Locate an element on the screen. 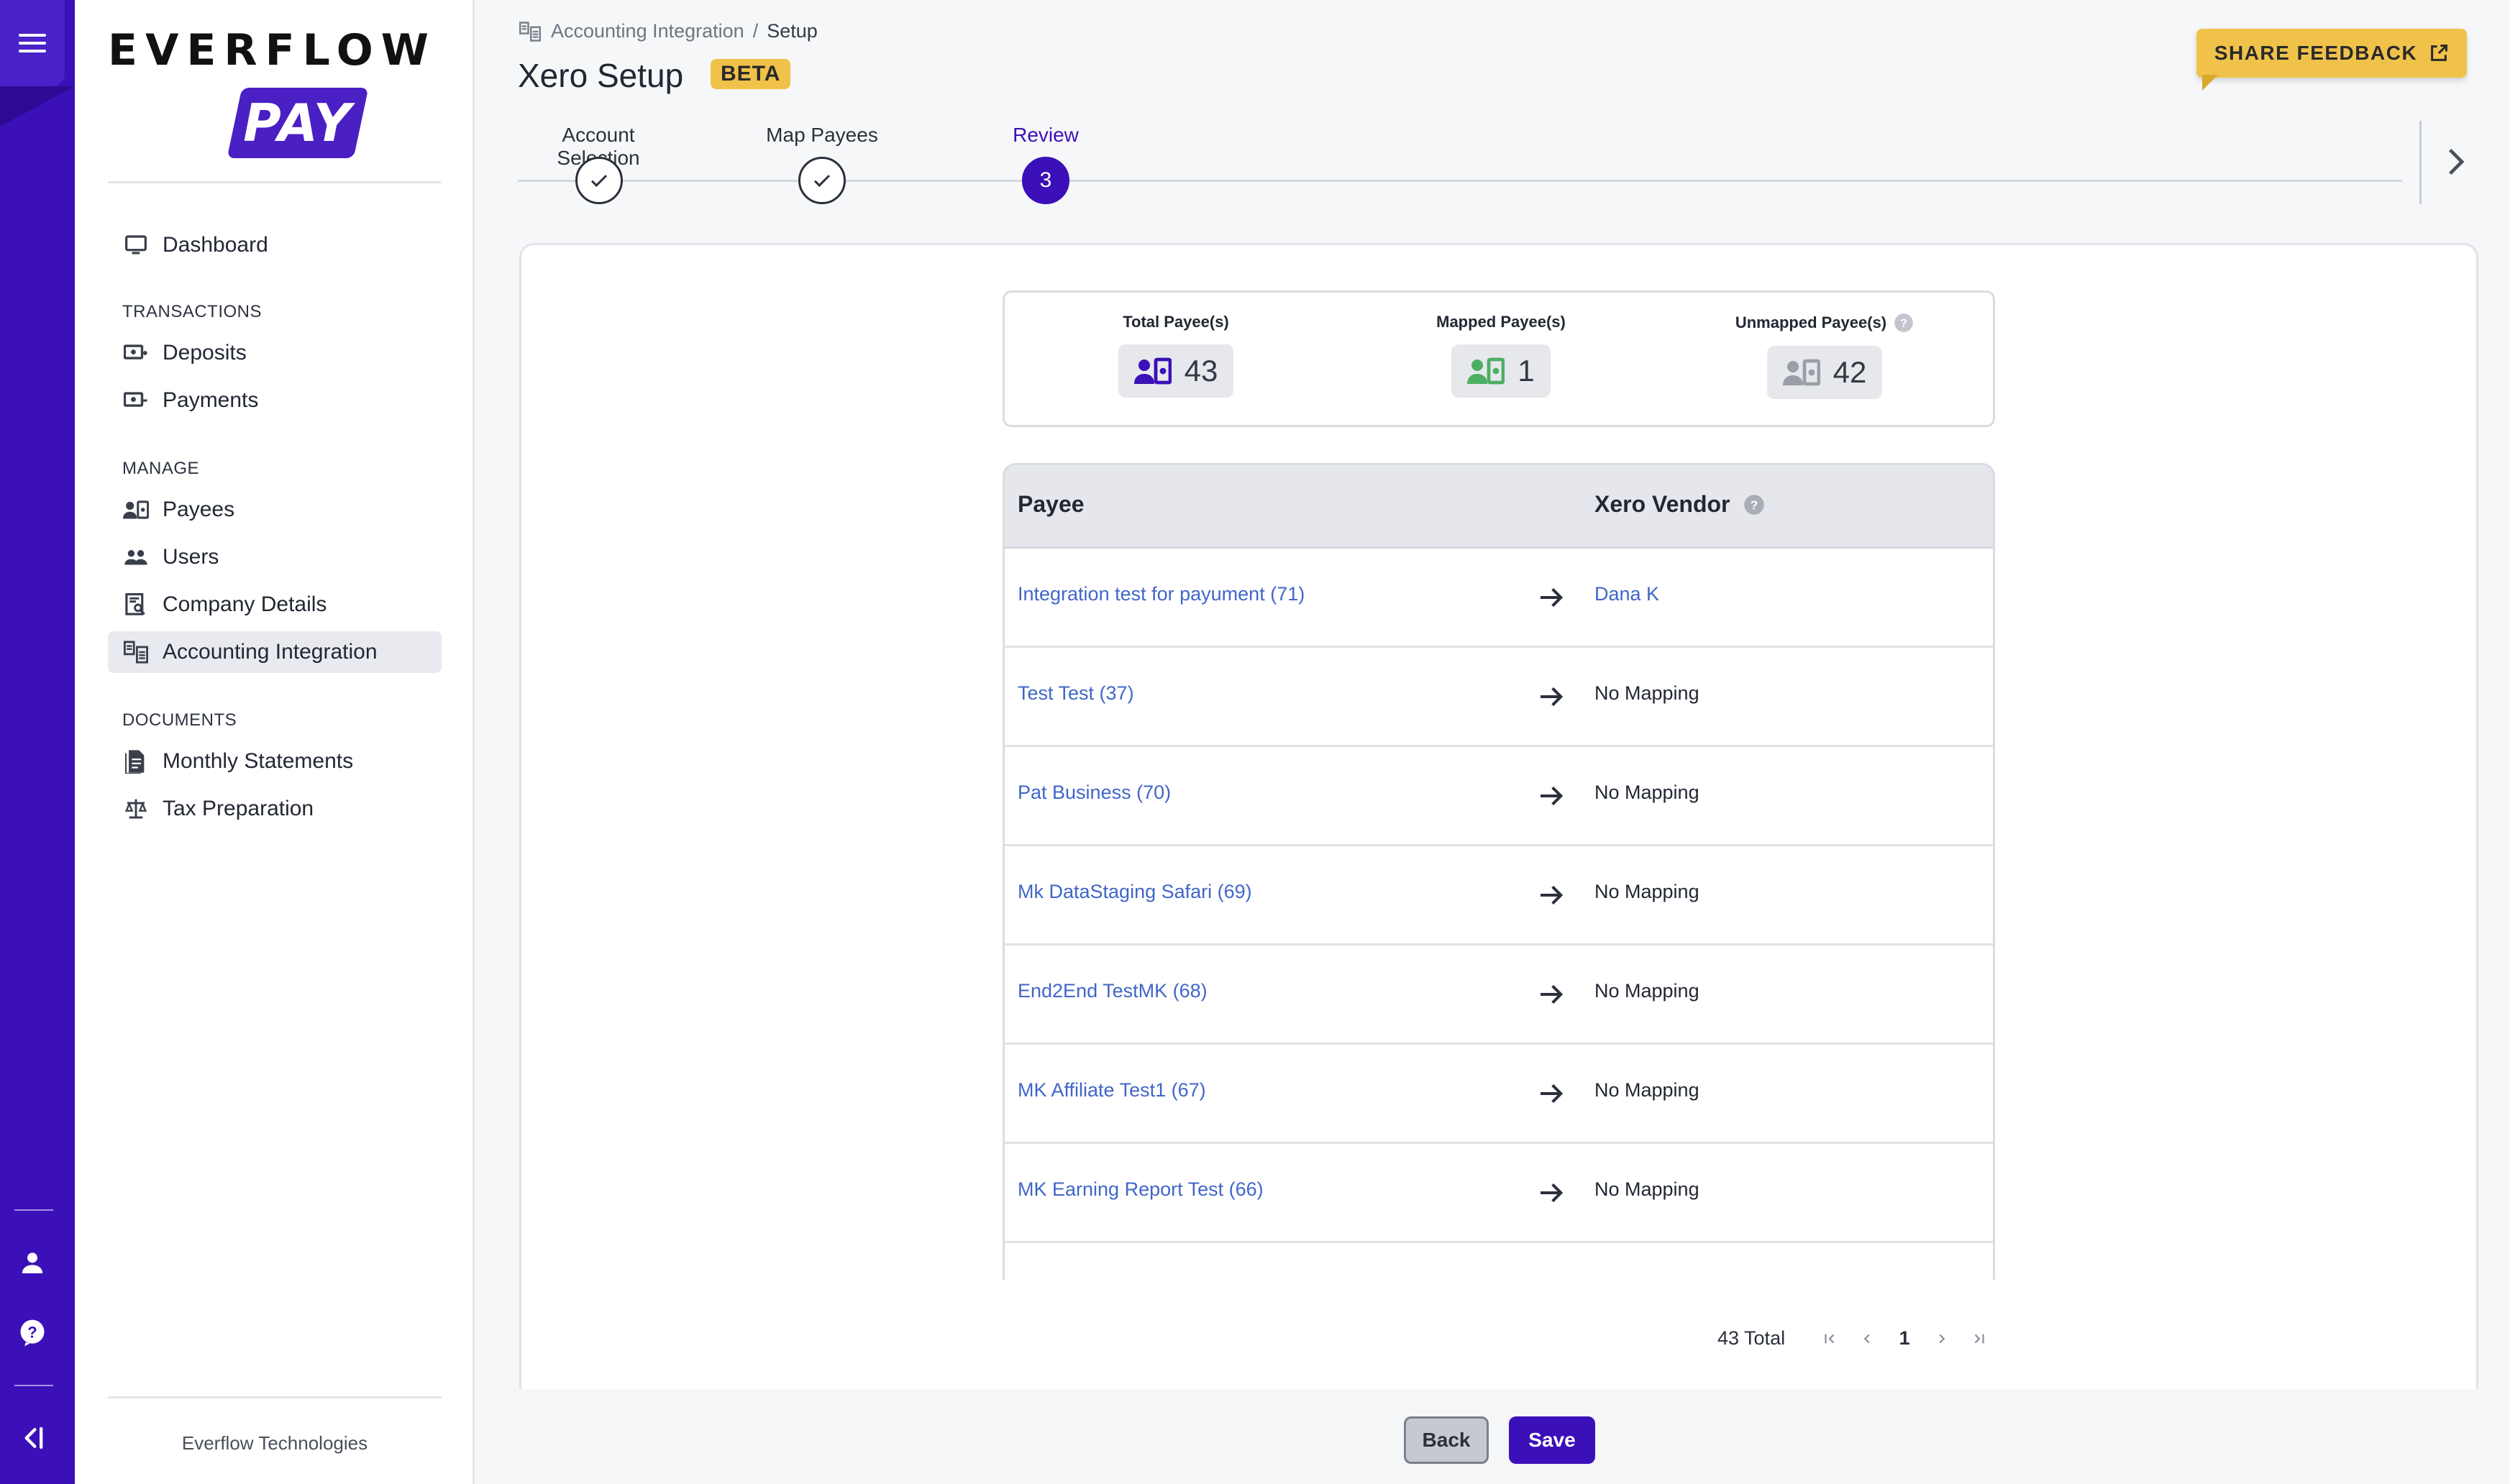  external-link-icon is located at coordinates (2439, 53).